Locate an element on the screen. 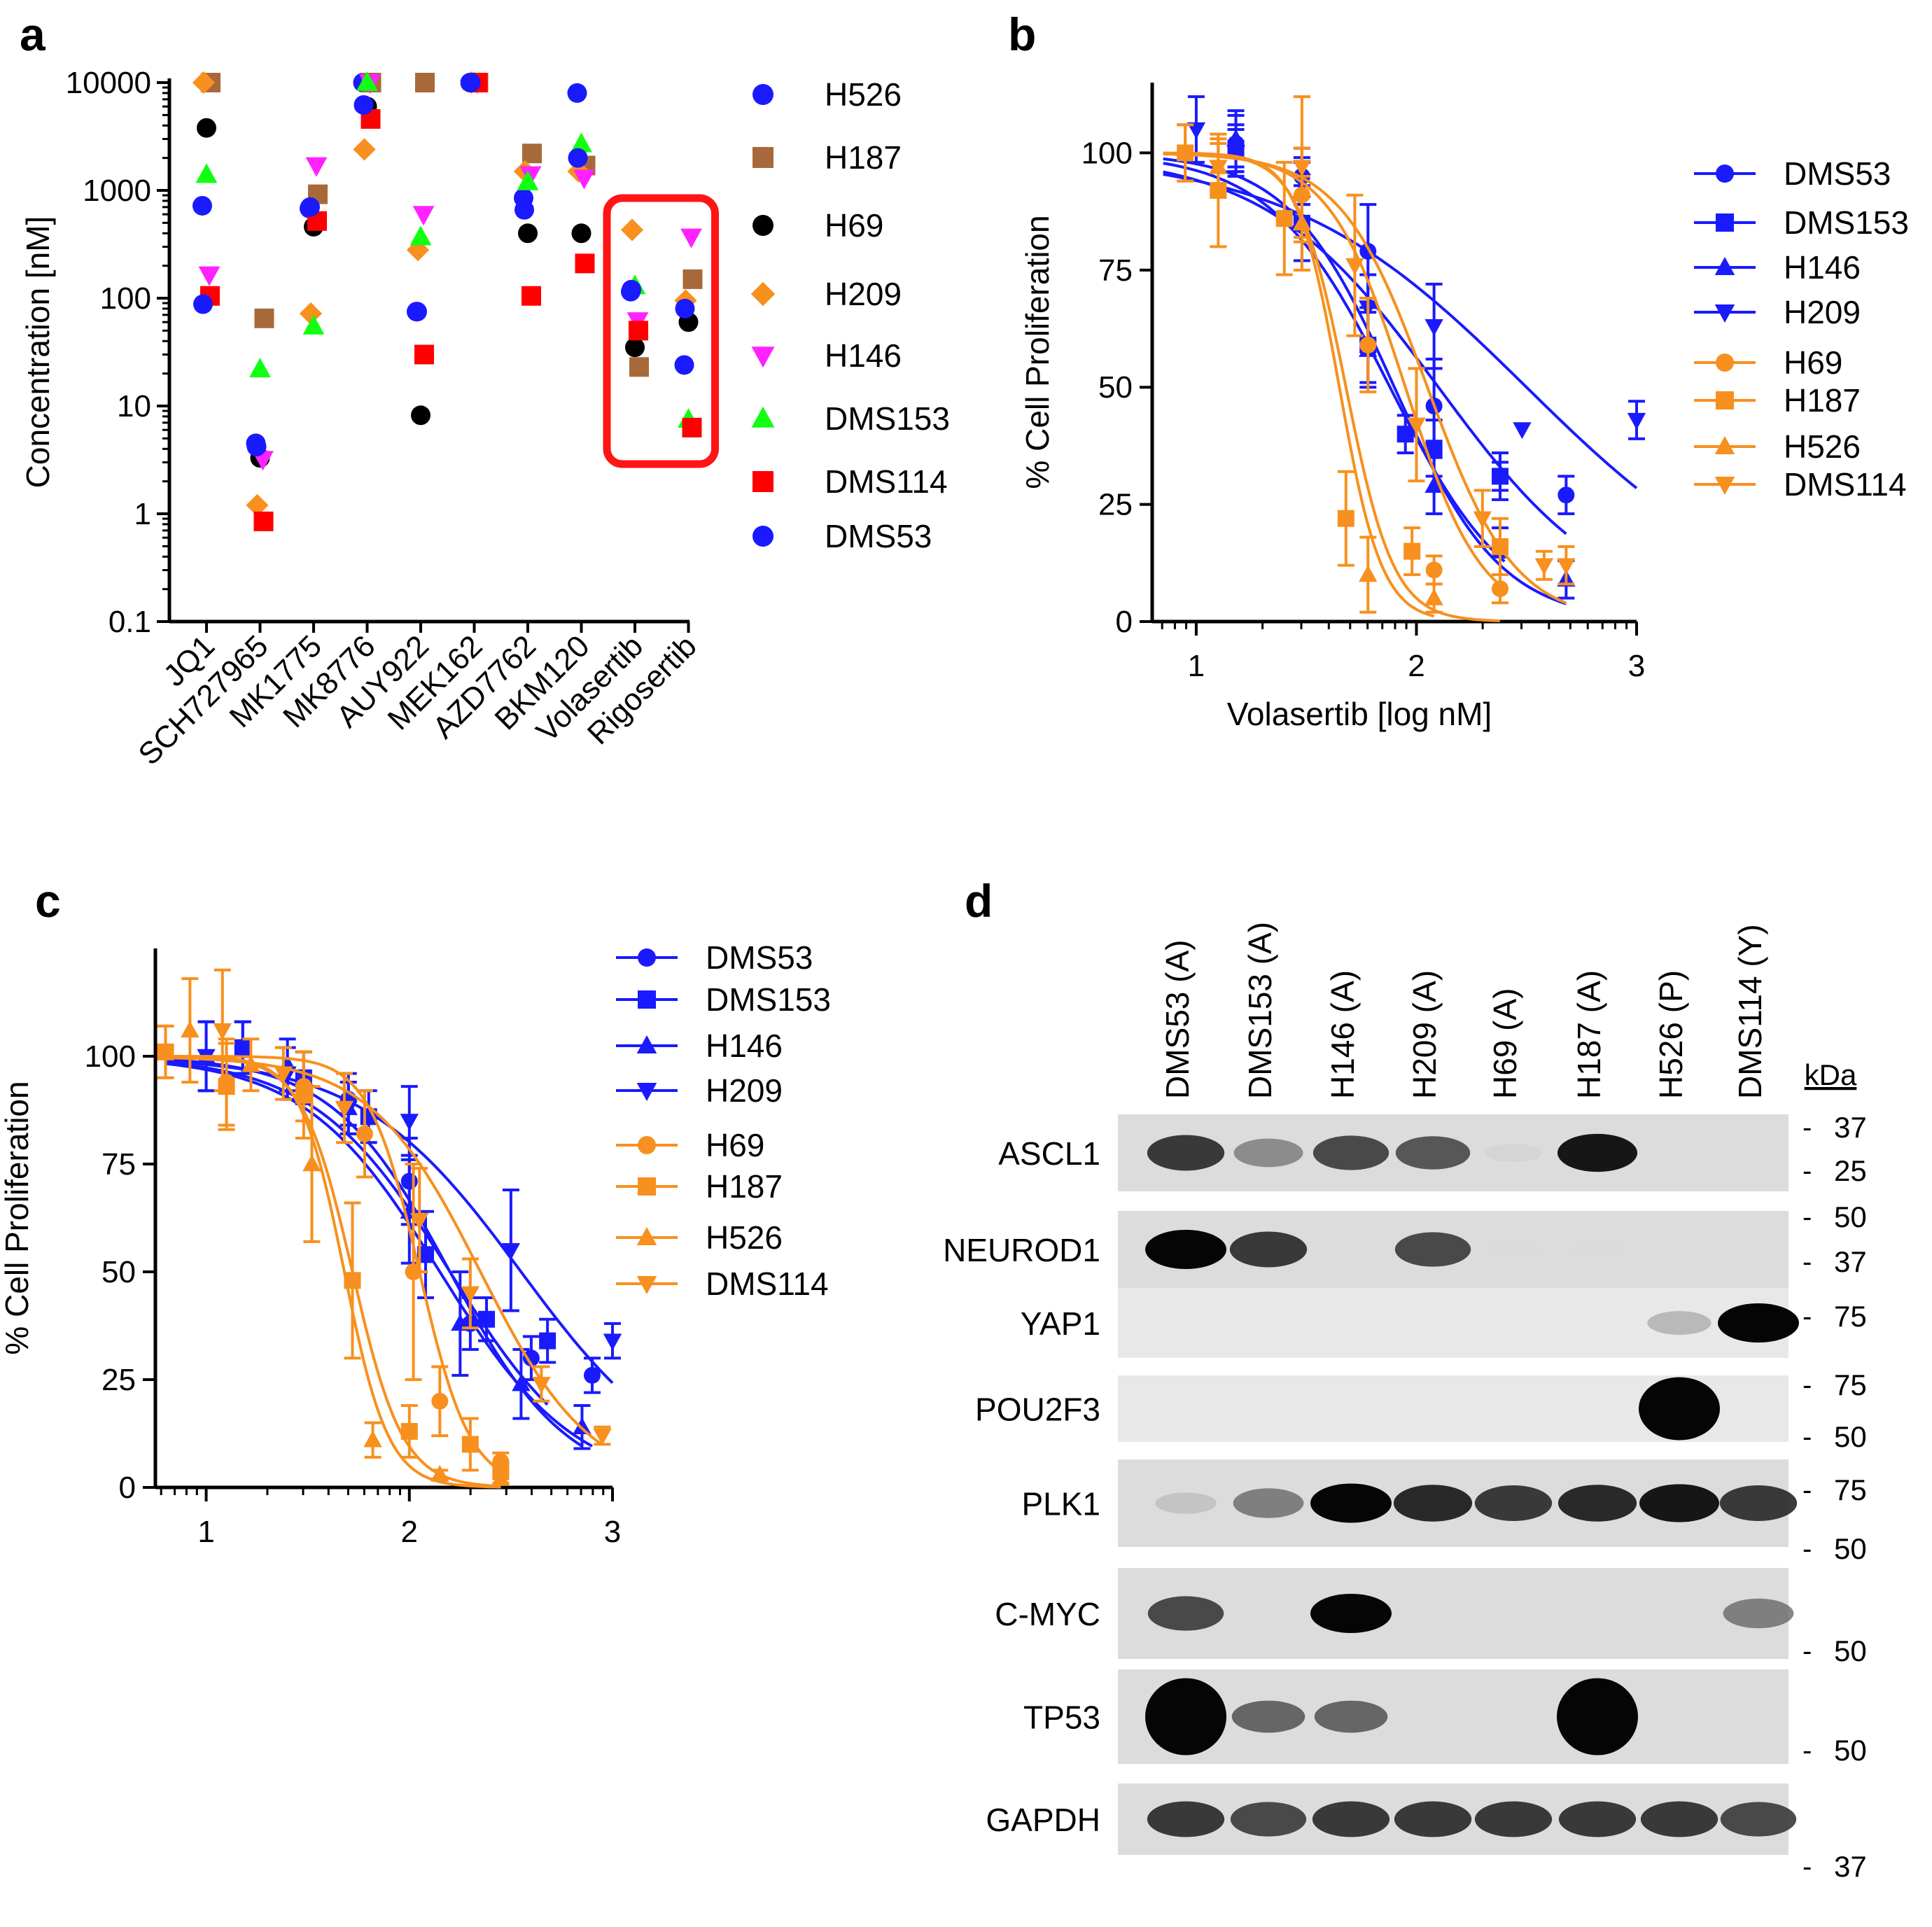 This screenshot has height=1927, width=1932. y-tick-label: 0 is located at coordinates (1124, 622).